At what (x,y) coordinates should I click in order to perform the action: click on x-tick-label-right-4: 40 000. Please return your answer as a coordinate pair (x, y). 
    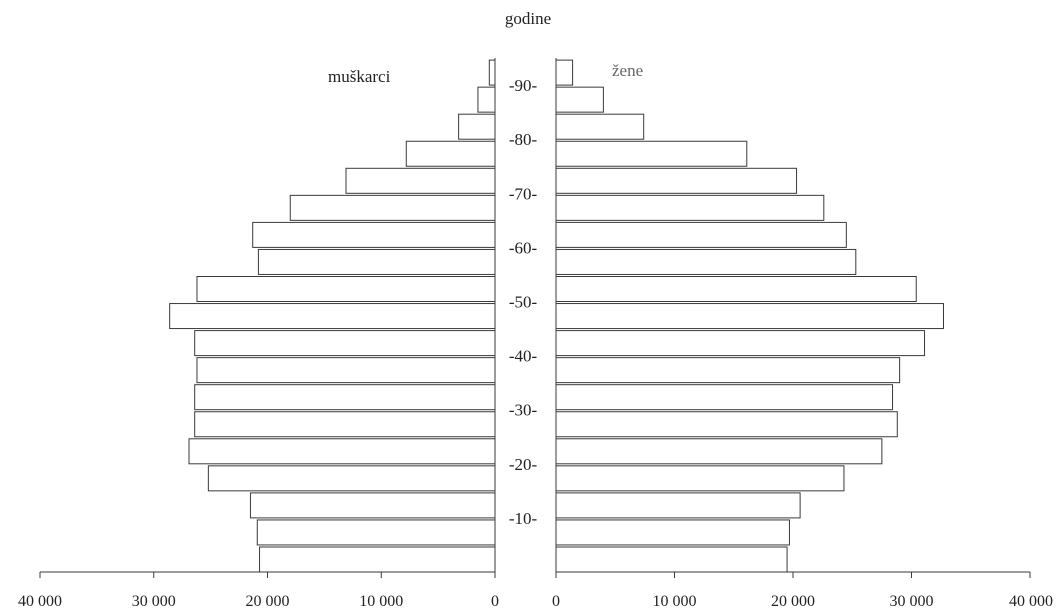
    Looking at the image, I should click on (1031, 601).